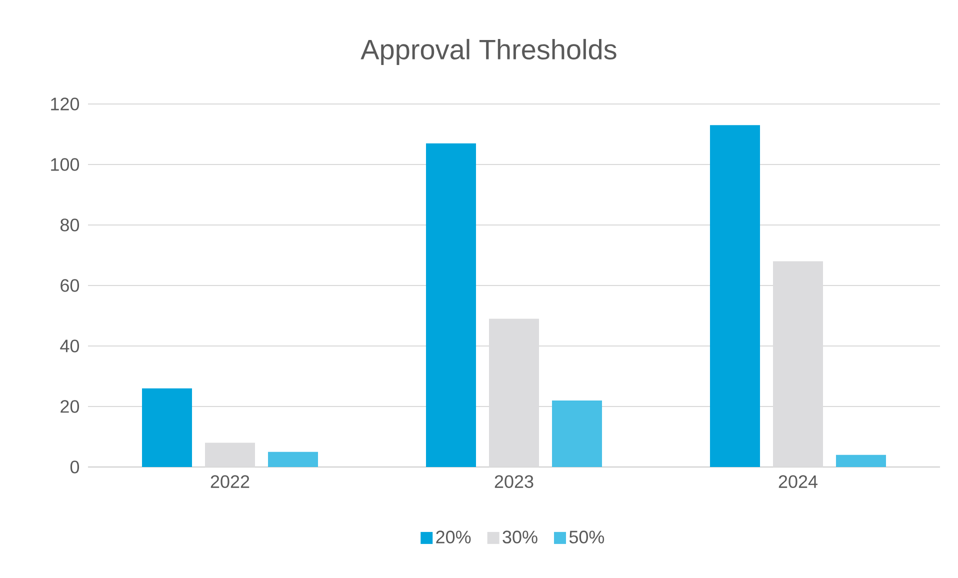  What do you see at coordinates (230, 481) in the screenshot?
I see `x-tick-label: 2022` at bounding box center [230, 481].